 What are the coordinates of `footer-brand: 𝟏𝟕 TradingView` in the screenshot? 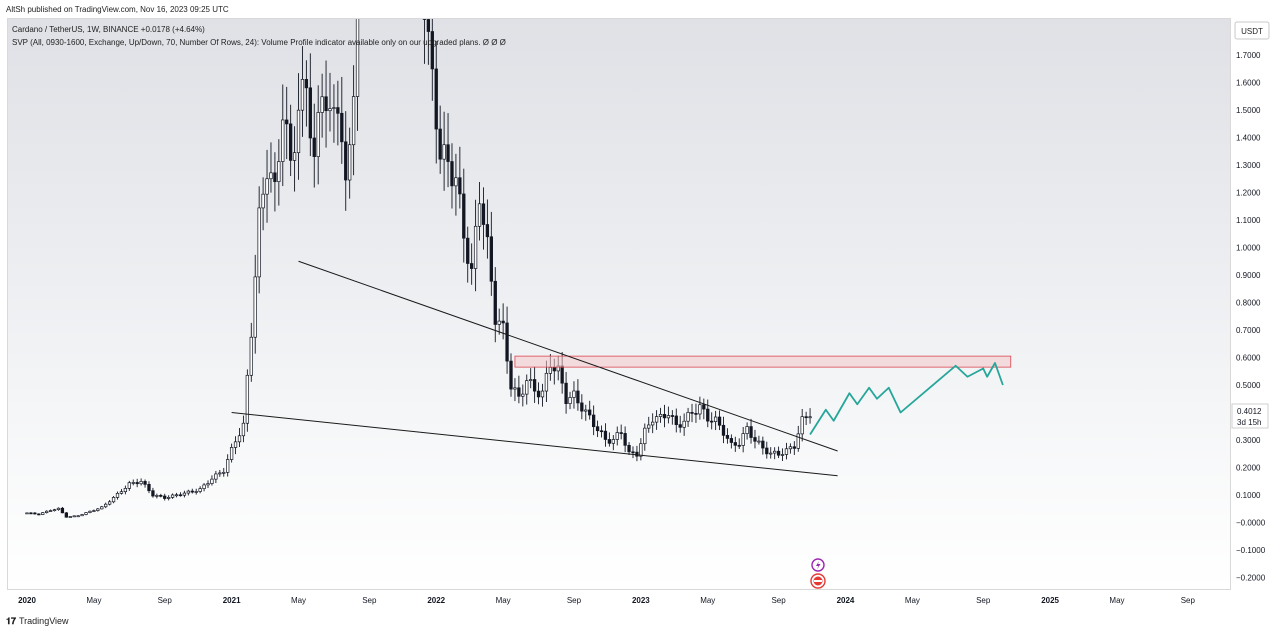 It's located at (37, 621).